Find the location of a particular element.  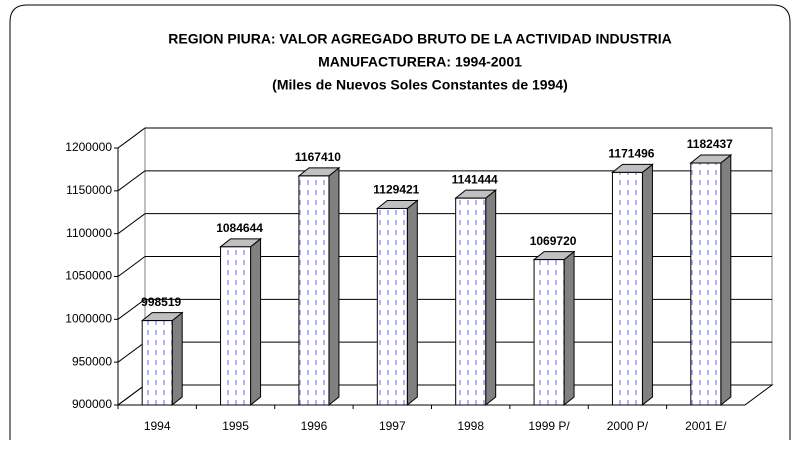

value-label: 1167410 is located at coordinates (318, 157).